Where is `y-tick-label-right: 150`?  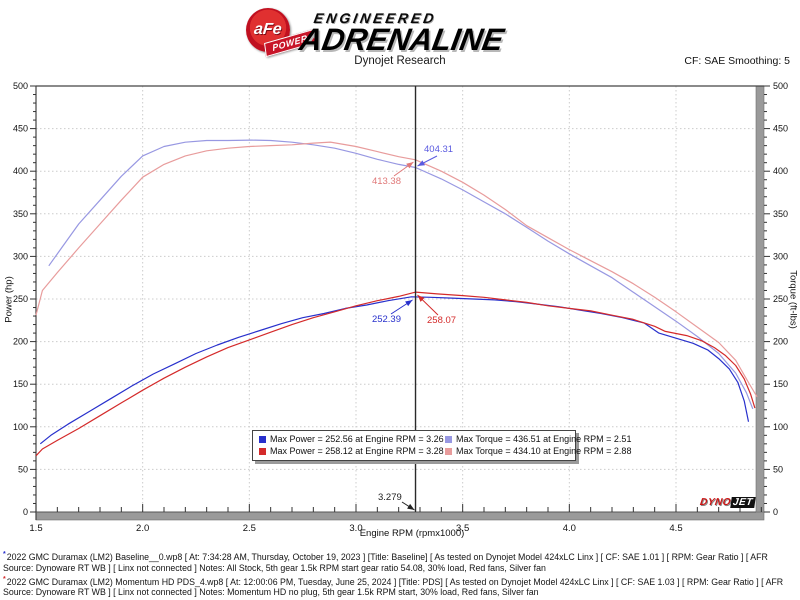
y-tick-label-right: 150 is located at coordinates (780, 384).